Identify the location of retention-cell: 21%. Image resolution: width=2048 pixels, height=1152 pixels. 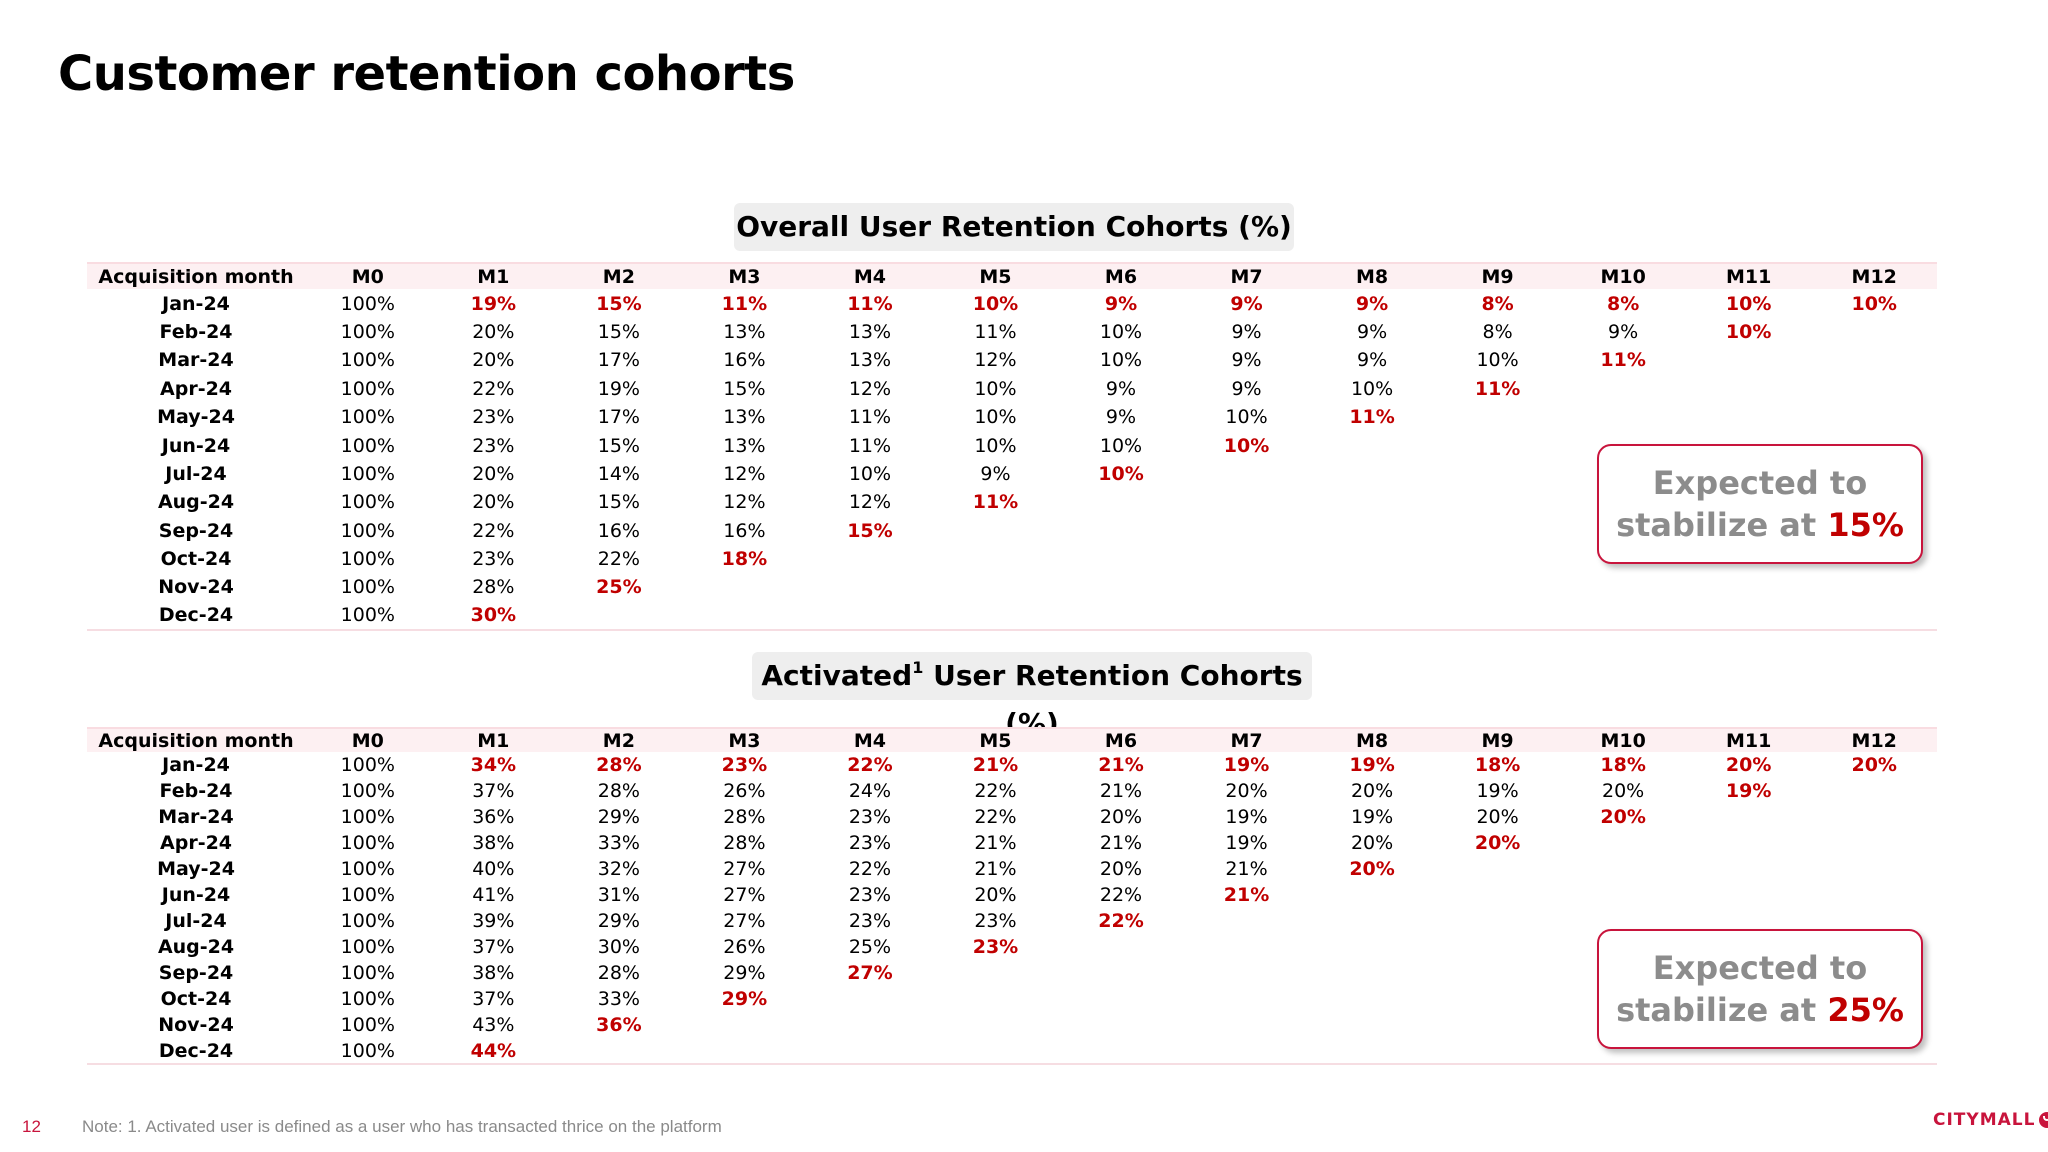
(1246, 895).